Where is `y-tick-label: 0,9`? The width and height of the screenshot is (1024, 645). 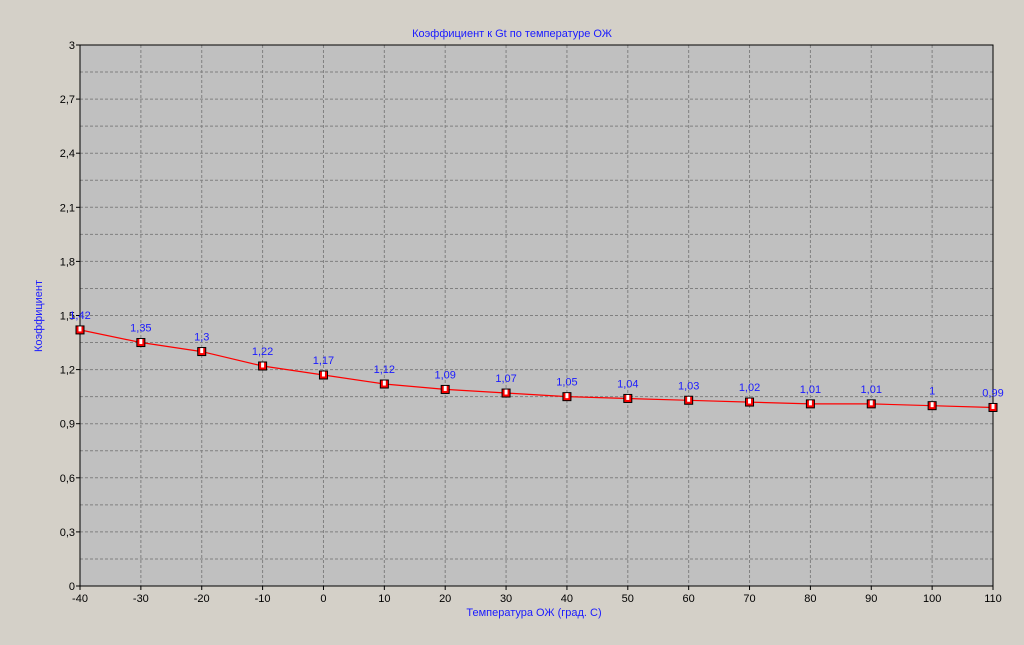 y-tick-label: 0,9 is located at coordinates (67, 425).